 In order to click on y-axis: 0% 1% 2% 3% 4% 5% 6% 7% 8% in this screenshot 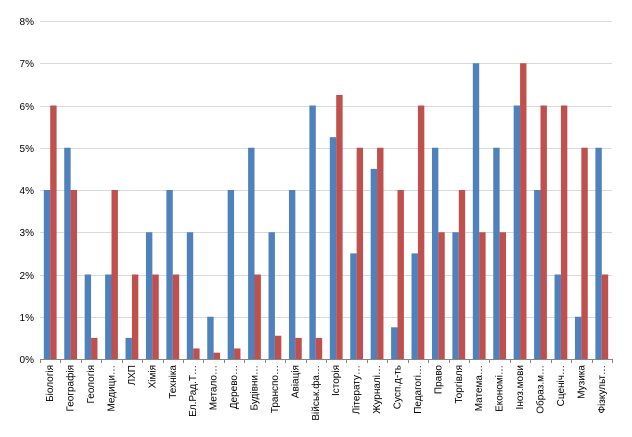, I will do `click(27, 191)`.